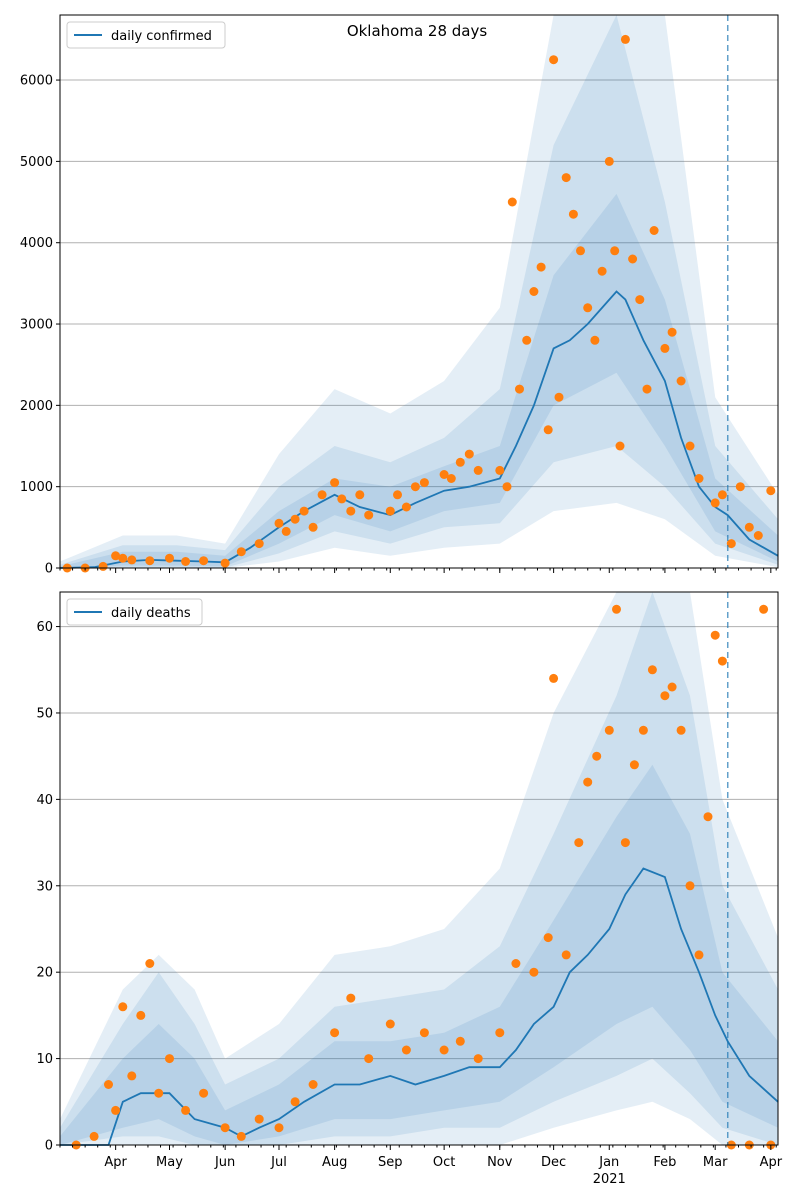  Describe the element at coordinates (44, 973) in the screenshot. I see `y-tick-label: 20` at that location.